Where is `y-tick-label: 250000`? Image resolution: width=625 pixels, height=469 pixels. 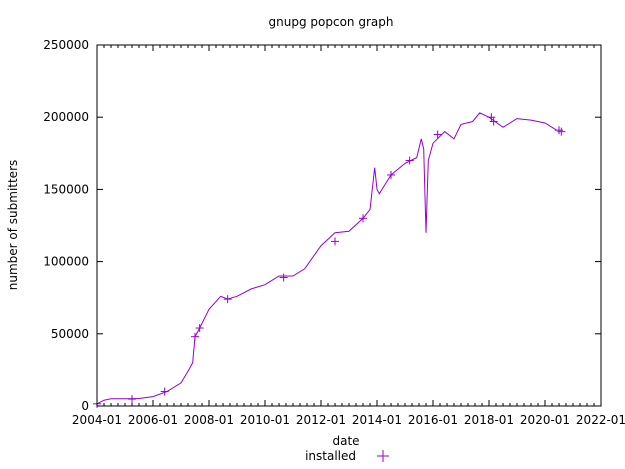
y-tick-label: 250000 is located at coordinates (66, 45).